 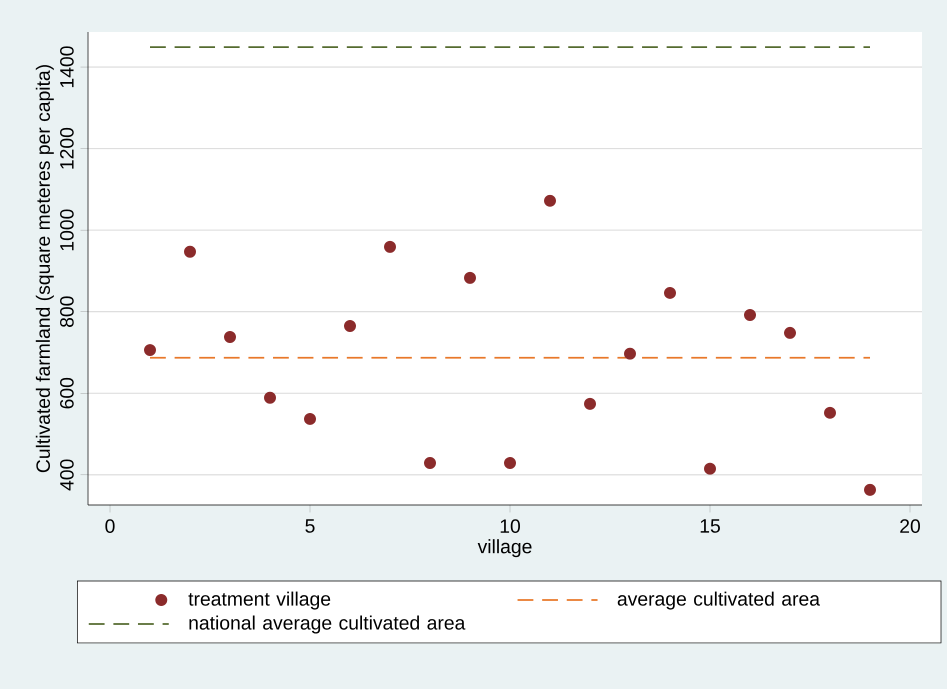 I want to click on y-axis-title: Cultivated farmland (square meteres per capita), so click(x=45, y=268).